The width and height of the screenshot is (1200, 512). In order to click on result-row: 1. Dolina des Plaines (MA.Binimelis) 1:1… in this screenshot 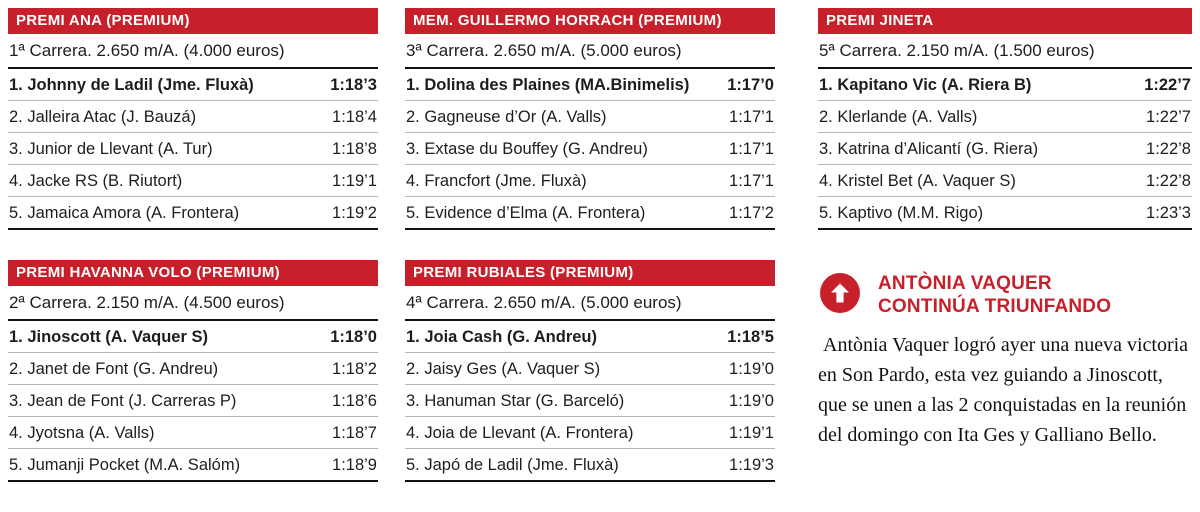, I will do `click(590, 85)`.